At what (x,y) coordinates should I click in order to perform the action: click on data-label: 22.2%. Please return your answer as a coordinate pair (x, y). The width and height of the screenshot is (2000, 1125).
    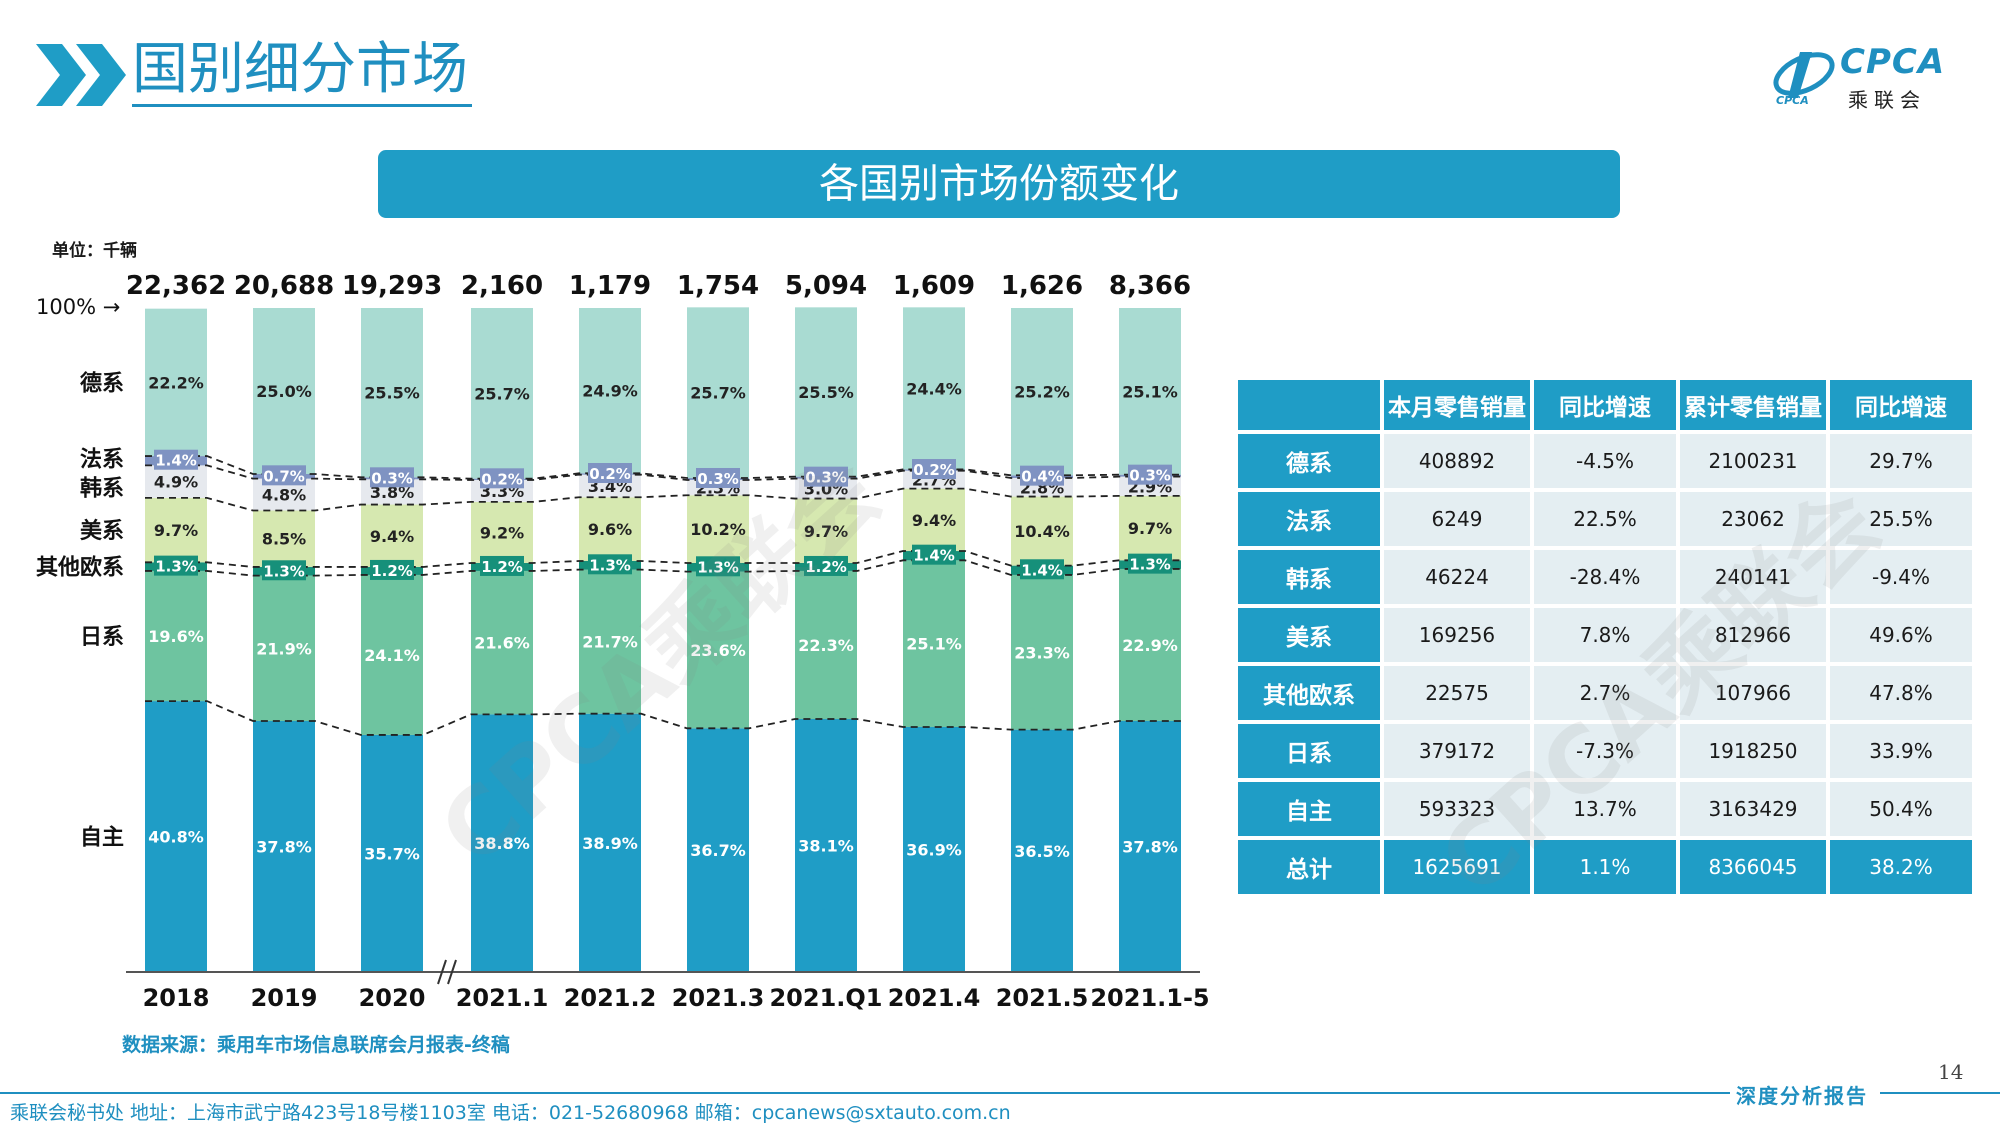
    Looking at the image, I should click on (176, 382).